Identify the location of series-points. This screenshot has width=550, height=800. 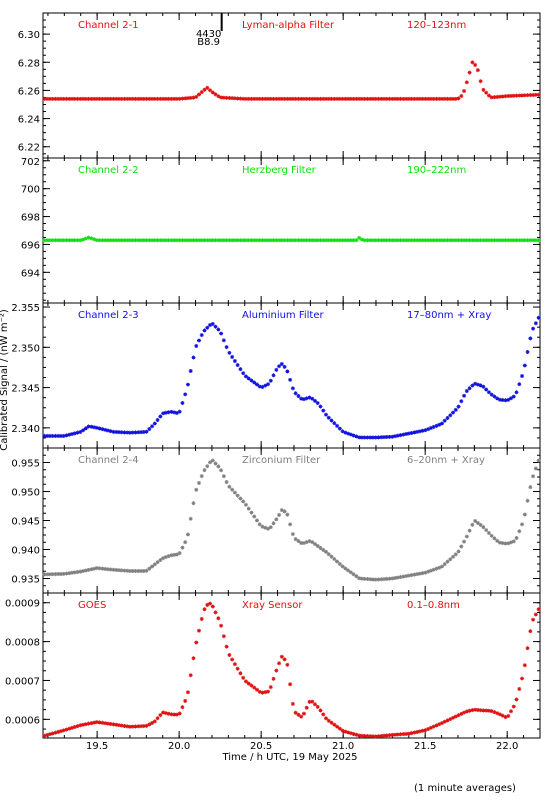
(291, 520).